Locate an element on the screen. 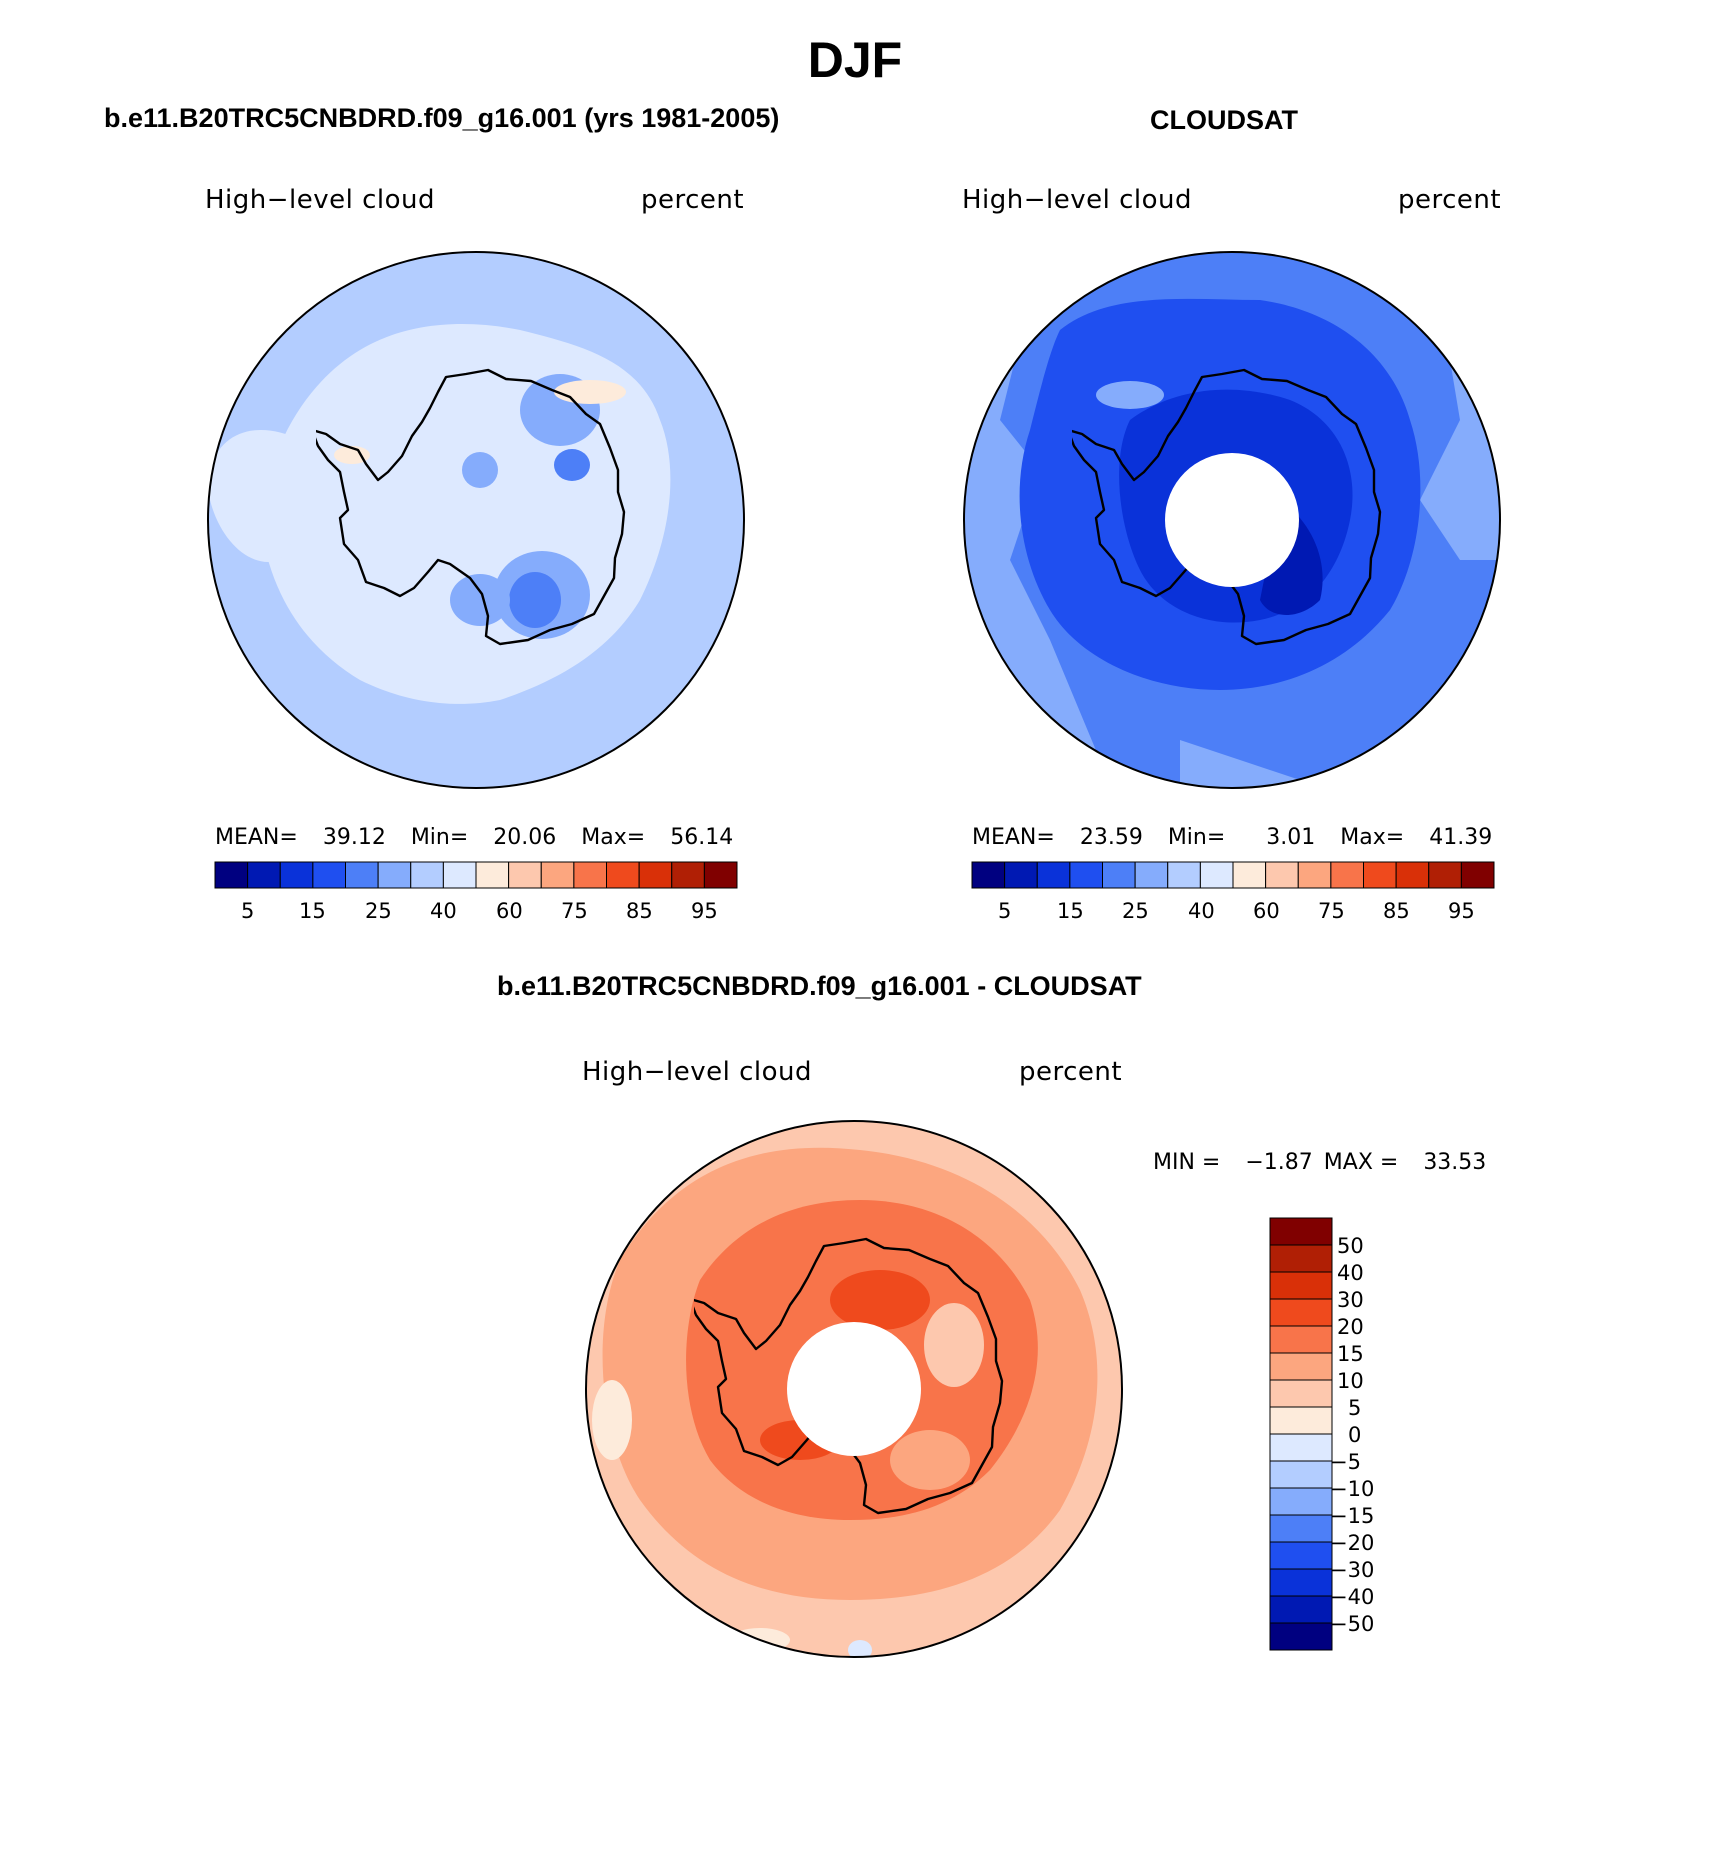  max-label: MAX = is located at coordinates (1361, 1162).